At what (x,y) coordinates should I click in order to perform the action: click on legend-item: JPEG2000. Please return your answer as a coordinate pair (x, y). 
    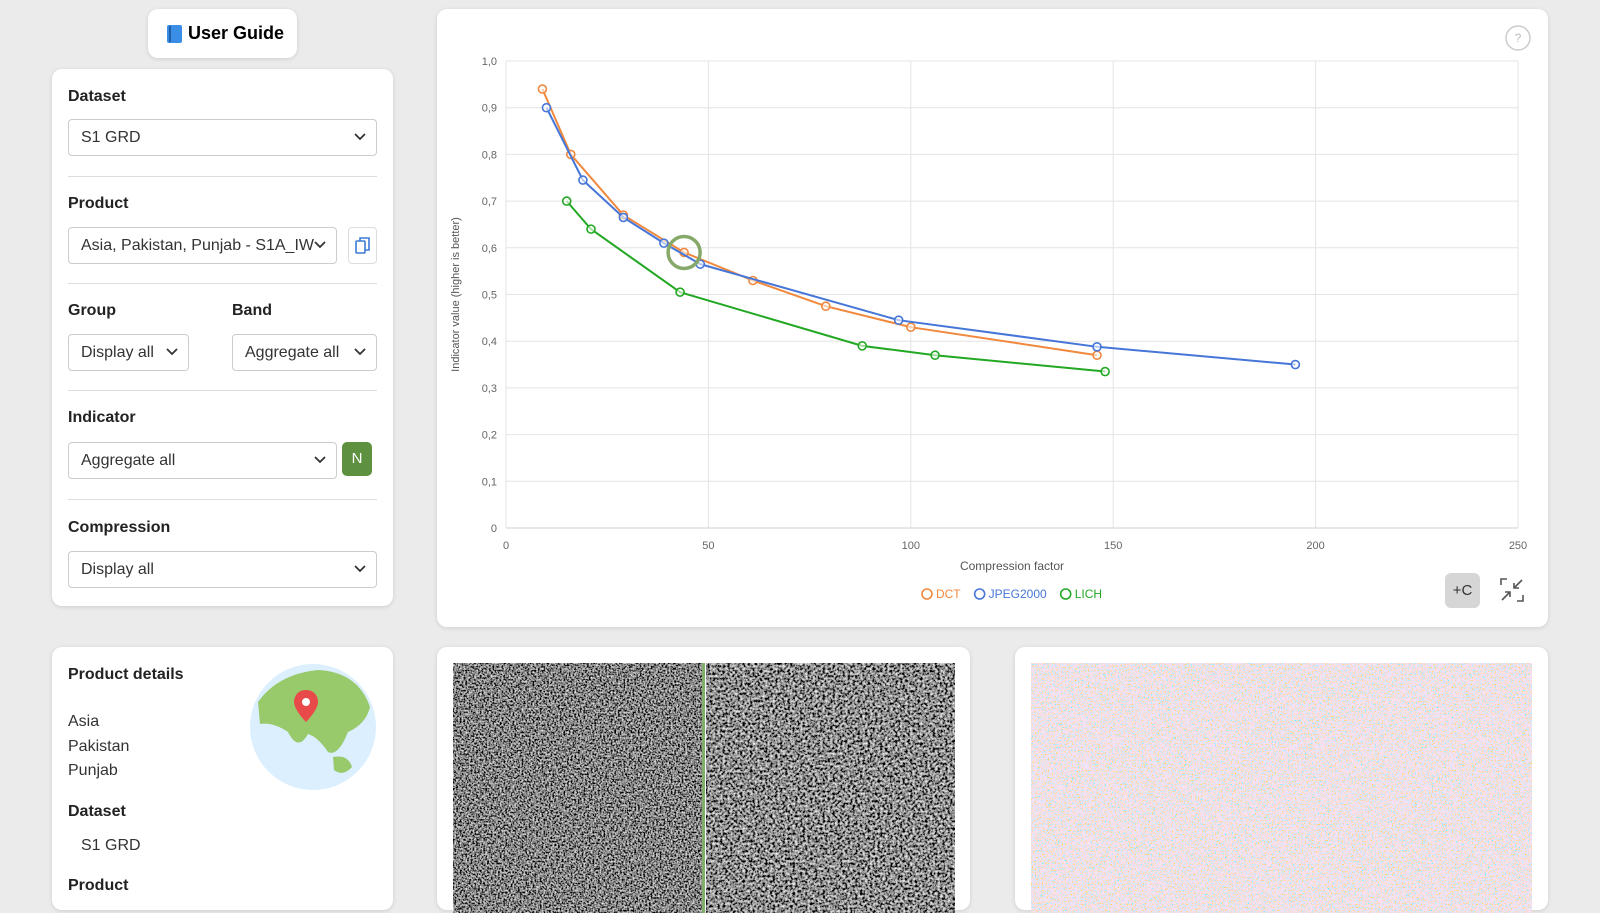
    Looking at the image, I should click on (1010, 594).